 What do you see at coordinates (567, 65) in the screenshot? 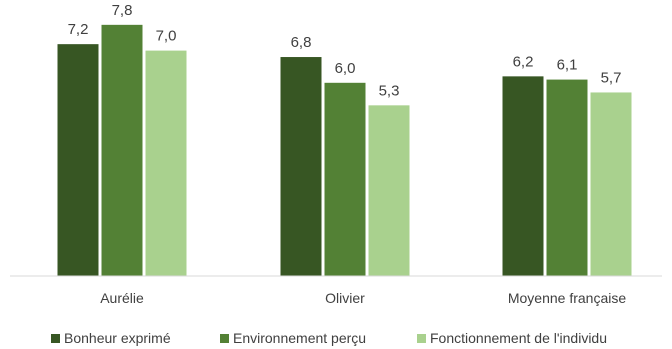
I see `data-label: 6,1` at bounding box center [567, 65].